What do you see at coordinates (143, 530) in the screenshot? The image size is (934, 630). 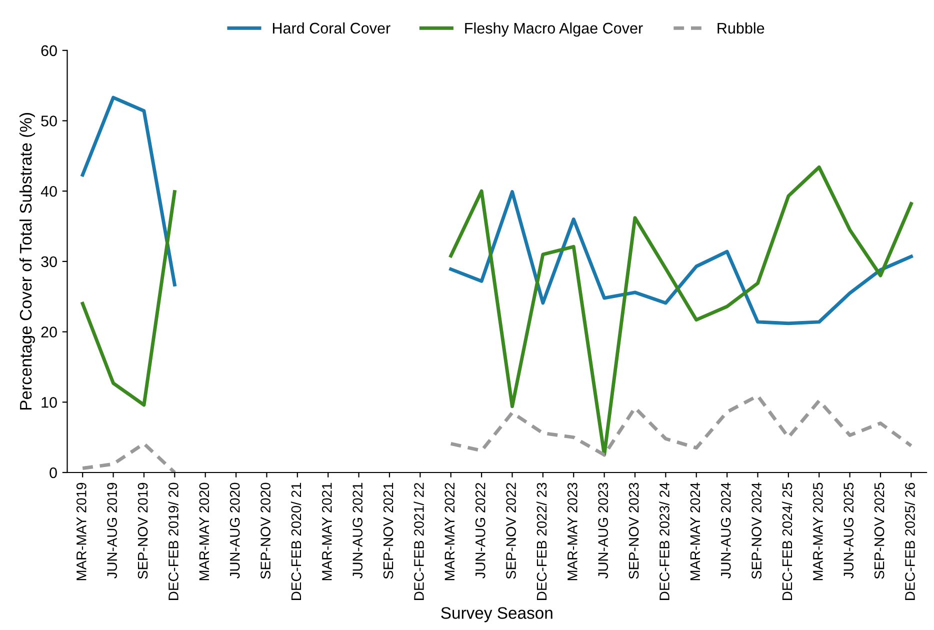 I see `x-tick-label: SEP-NOV 2019` at bounding box center [143, 530].